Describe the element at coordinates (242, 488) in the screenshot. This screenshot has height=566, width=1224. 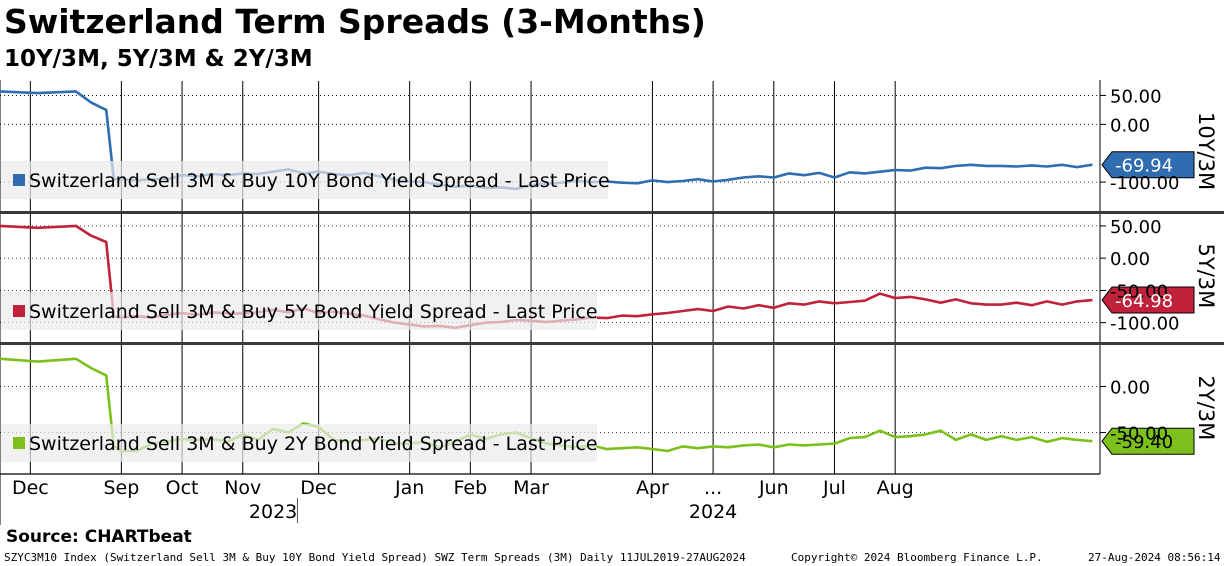
I see `x-tick-label: Nov` at that location.